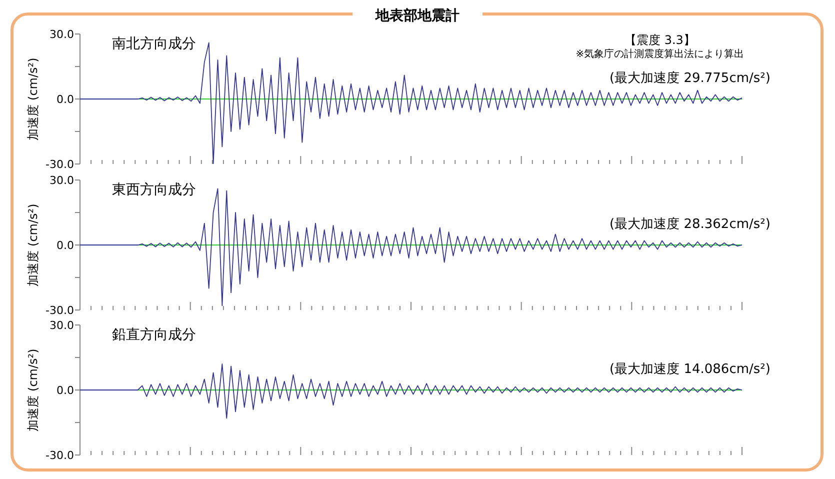 This screenshot has width=835, height=479. Describe the element at coordinates (690, 224) in the screenshot. I see `annotation: (最大加速度 28.362cm/s²)` at that location.